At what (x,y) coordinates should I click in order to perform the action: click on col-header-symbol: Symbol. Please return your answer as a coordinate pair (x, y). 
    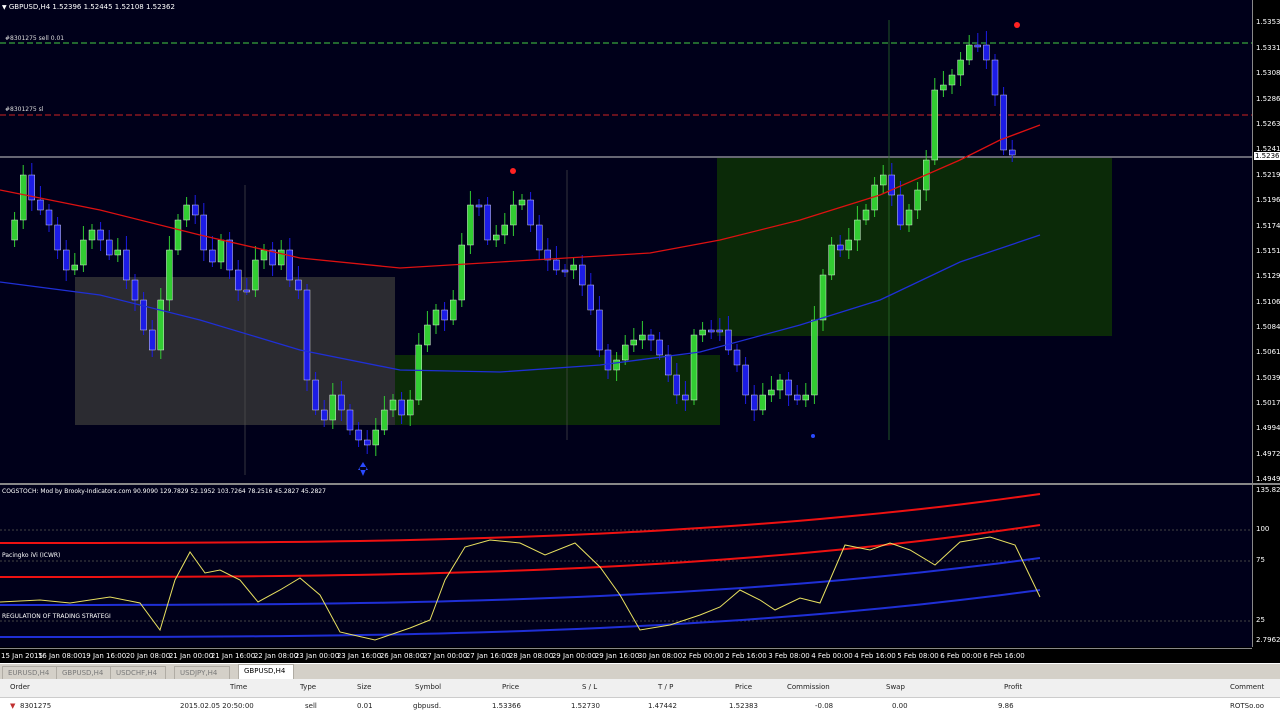
    Looking at the image, I should click on (428, 687).